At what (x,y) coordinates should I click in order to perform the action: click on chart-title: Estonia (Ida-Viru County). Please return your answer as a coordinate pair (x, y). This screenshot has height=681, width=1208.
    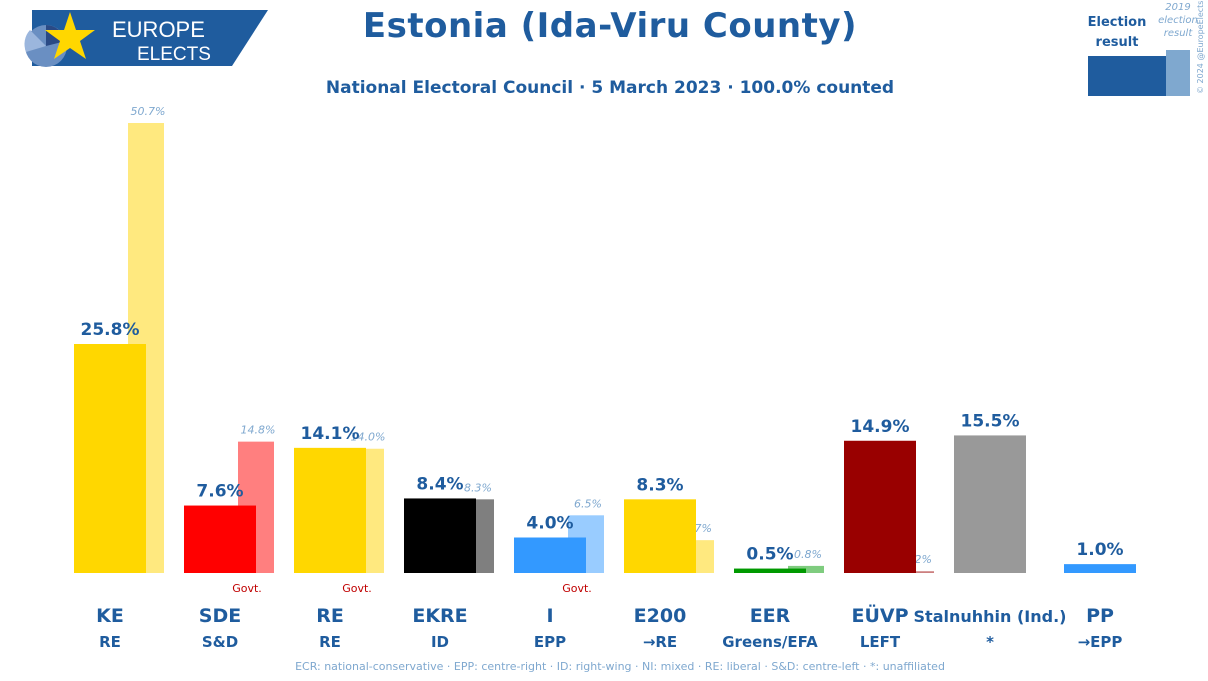
    Looking at the image, I should click on (610, 26).